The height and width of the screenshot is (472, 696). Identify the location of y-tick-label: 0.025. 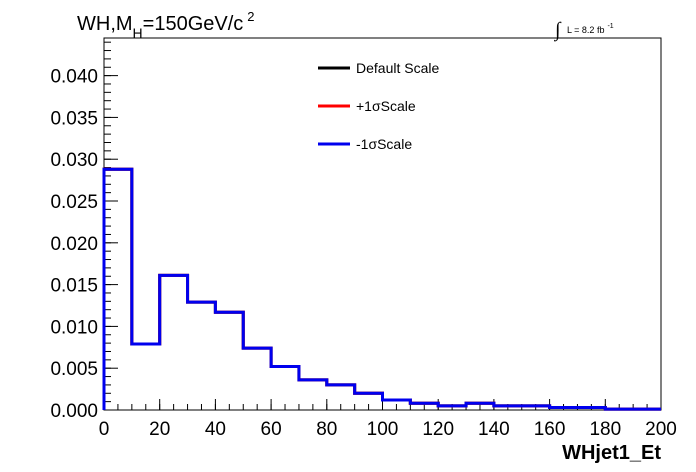
(74, 202).